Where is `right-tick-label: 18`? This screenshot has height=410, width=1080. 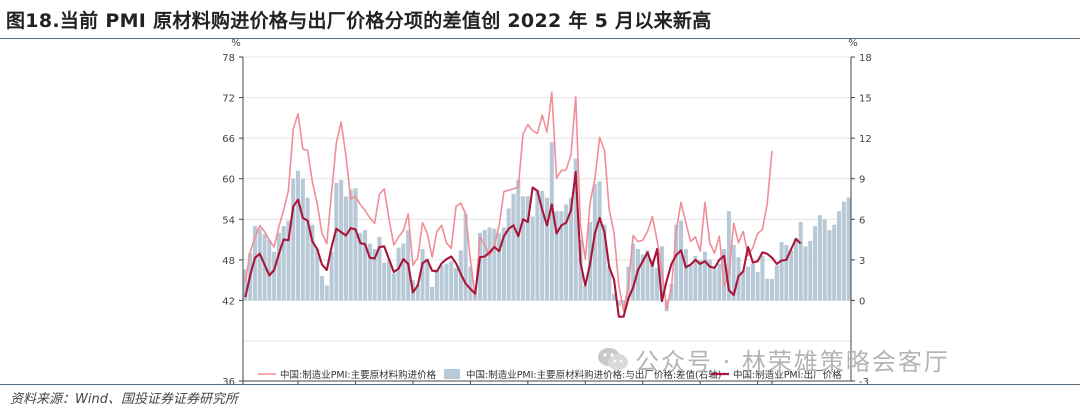
right-tick-label: 18 is located at coordinates (865, 58).